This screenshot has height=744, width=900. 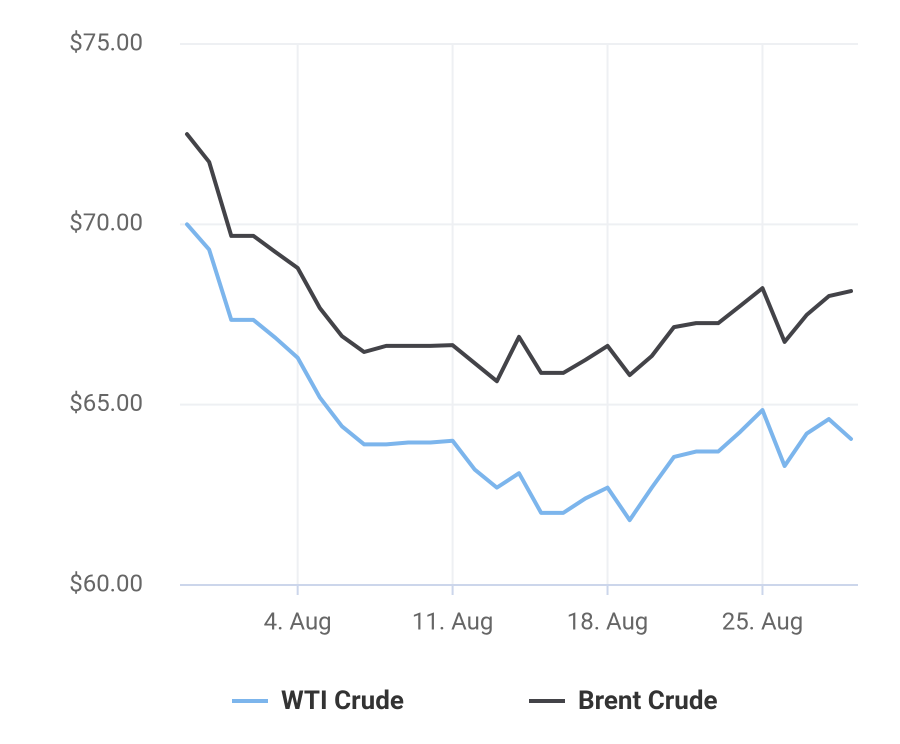 I want to click on y-tick-label: $65.00, so click(x=106, y=403).